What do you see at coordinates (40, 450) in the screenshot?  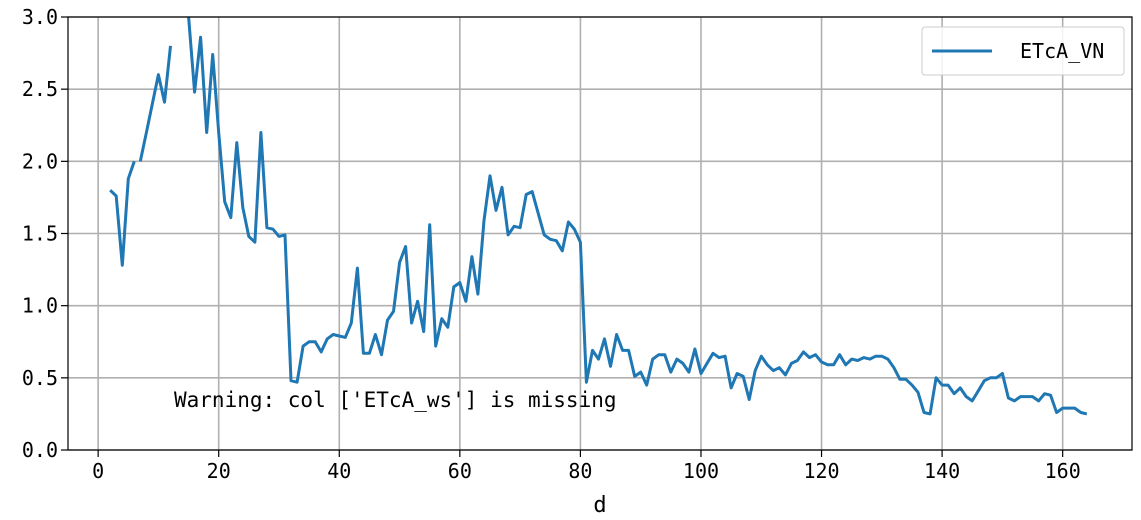 I see `y-tick-label: 0.0` at bounding box center [40, 450].